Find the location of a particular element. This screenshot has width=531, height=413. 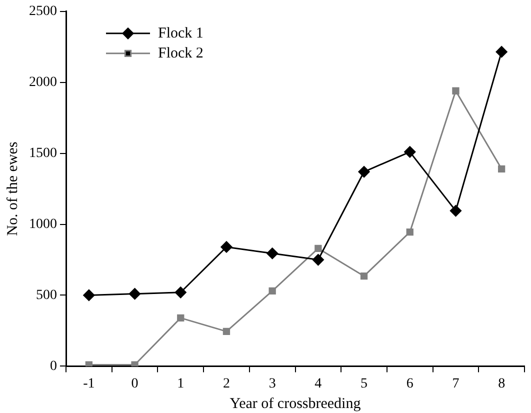

x-tick-label: 4 is located at coordinates (318, 384).